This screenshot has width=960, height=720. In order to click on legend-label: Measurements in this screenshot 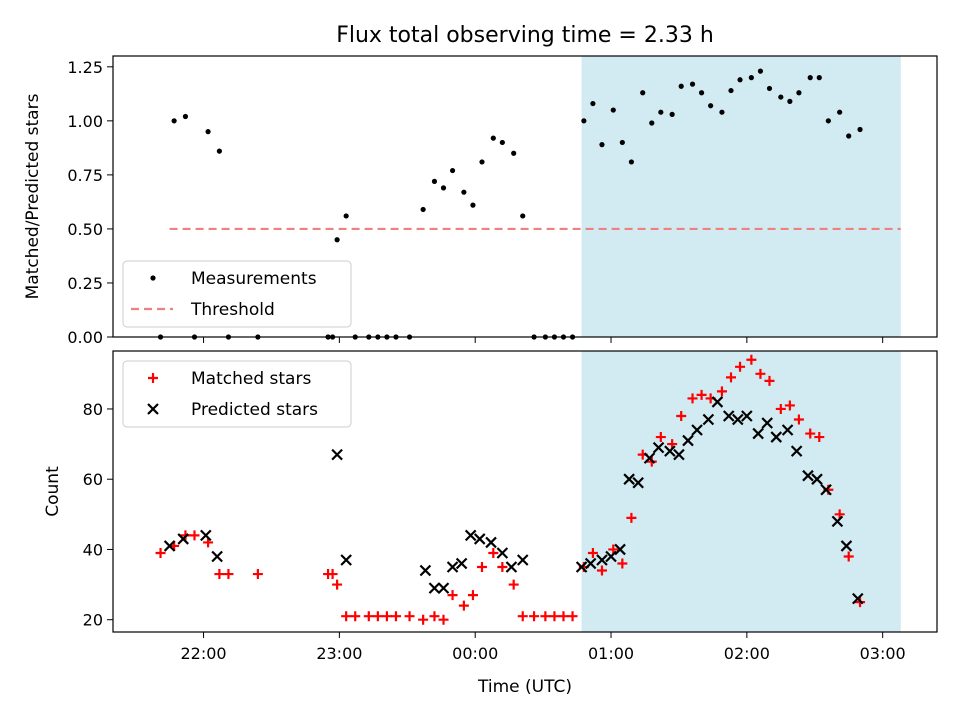, I will do `click(254, 279)`.